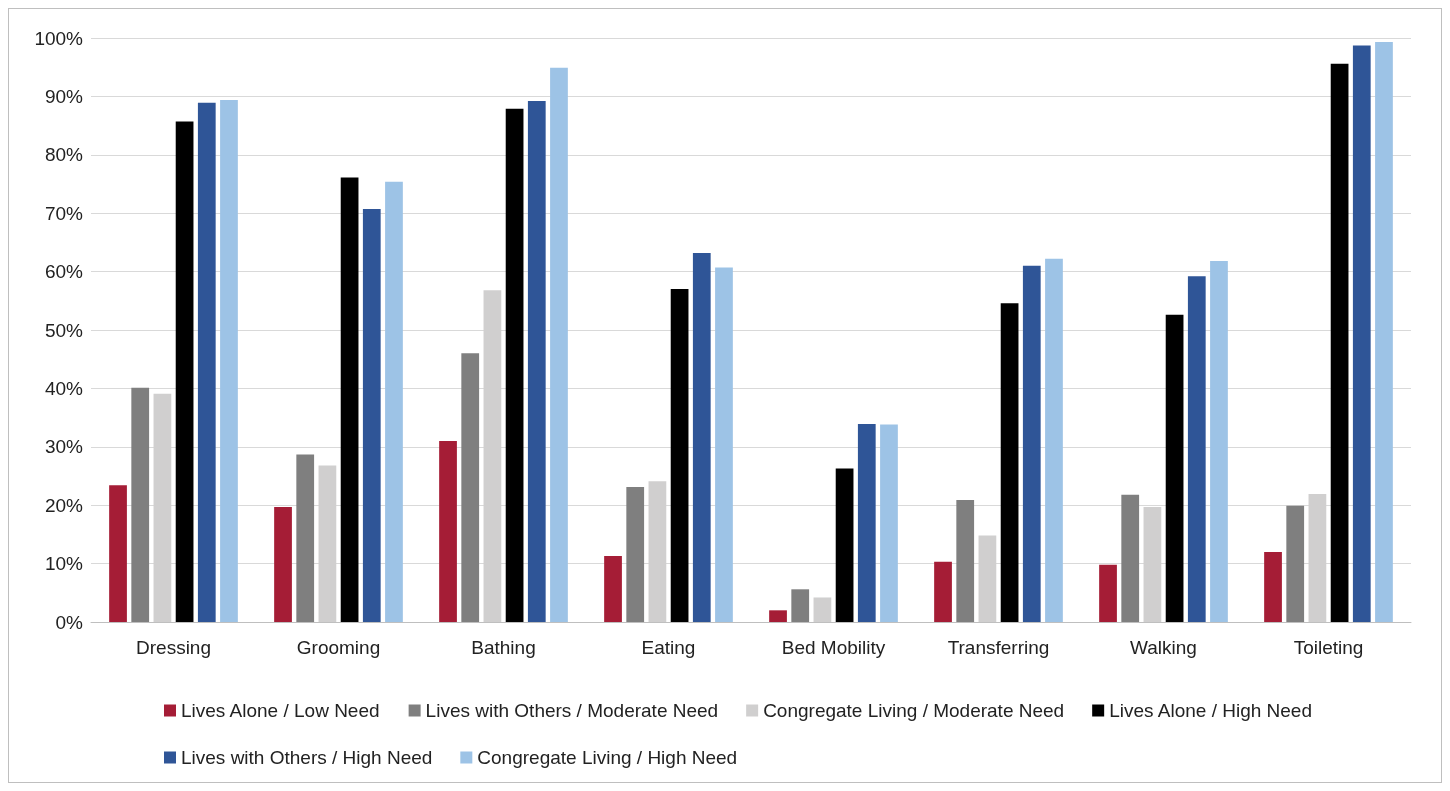 This screenshot has height=791, width=1450. I want to click on x-tick-label: Walking, so click(1163, 647).